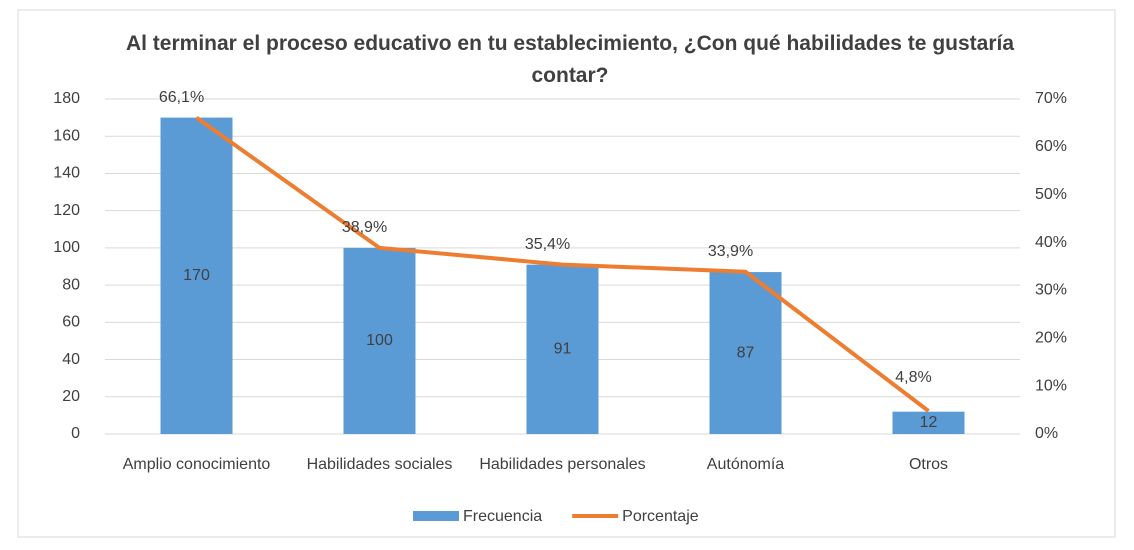 This screenshot has width=1134, height=550. Describe the element at coordinates (66, 173) in the screenshot. I see `y-tick-label: 140` at that location.